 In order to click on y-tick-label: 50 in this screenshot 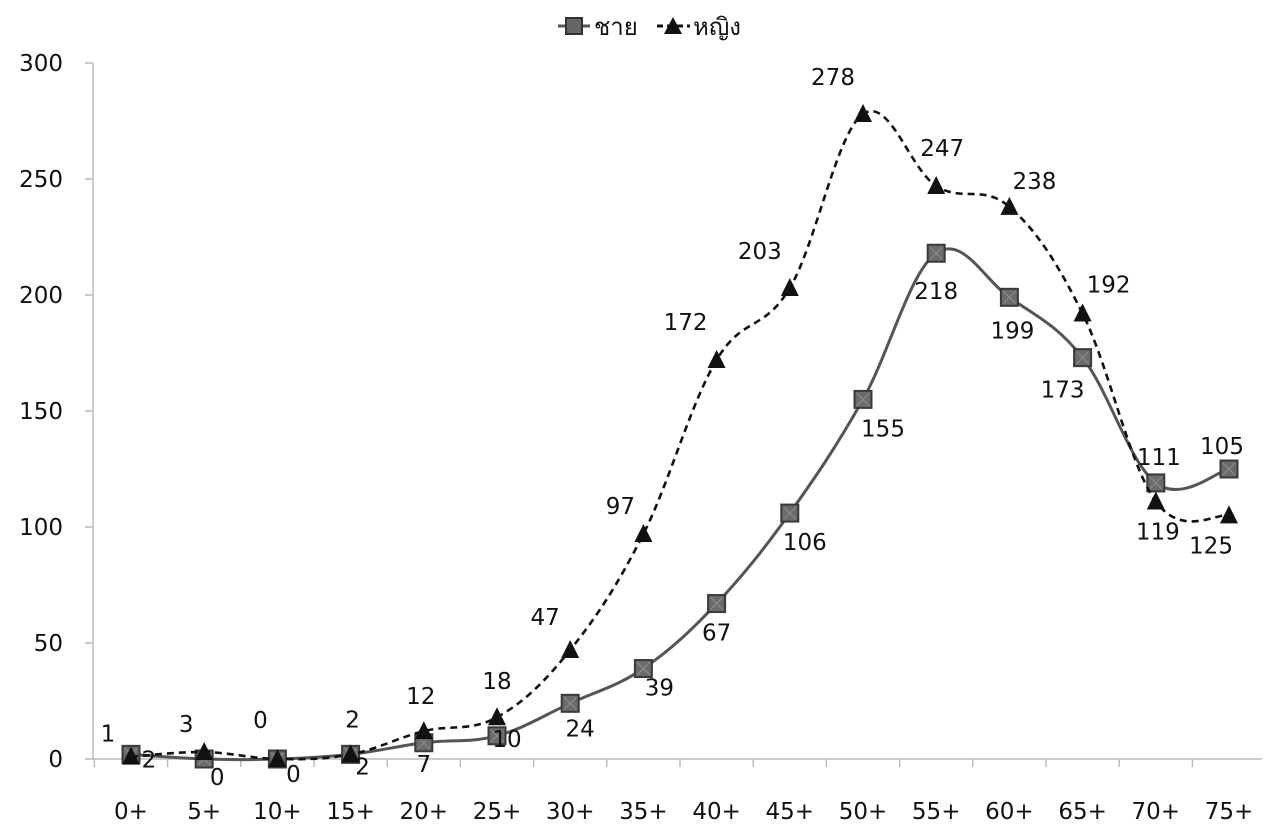, I will do `click(48, 644)`.